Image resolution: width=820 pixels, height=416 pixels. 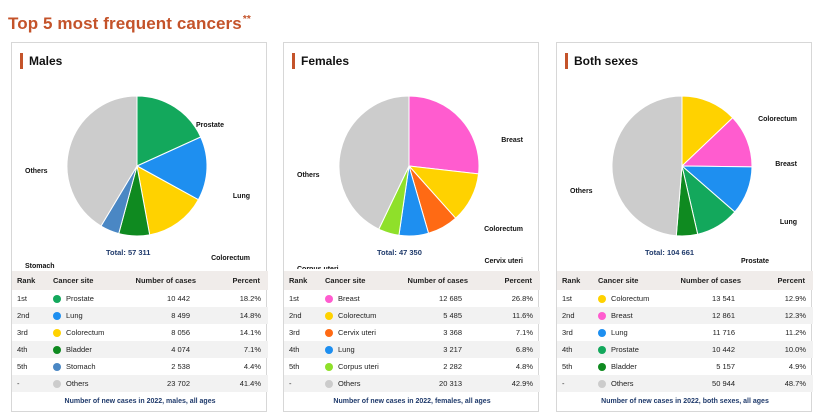 What do you see at coordinates (250, 315) in the screenshot?
I see `percent-cell: 14.8%` at bounding box center [250, 315].